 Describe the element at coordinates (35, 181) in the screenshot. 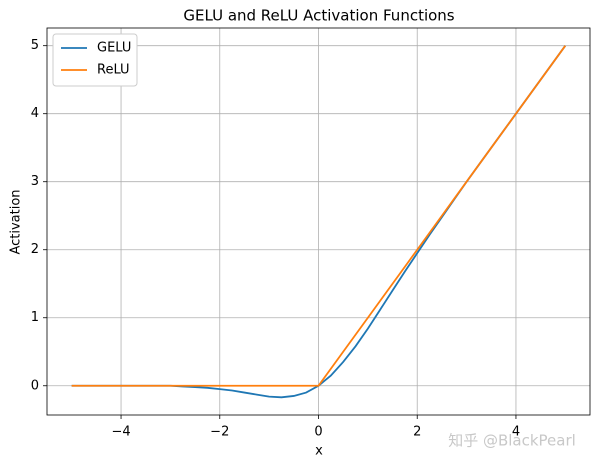

I see `y-tick-label: 3` at that location.